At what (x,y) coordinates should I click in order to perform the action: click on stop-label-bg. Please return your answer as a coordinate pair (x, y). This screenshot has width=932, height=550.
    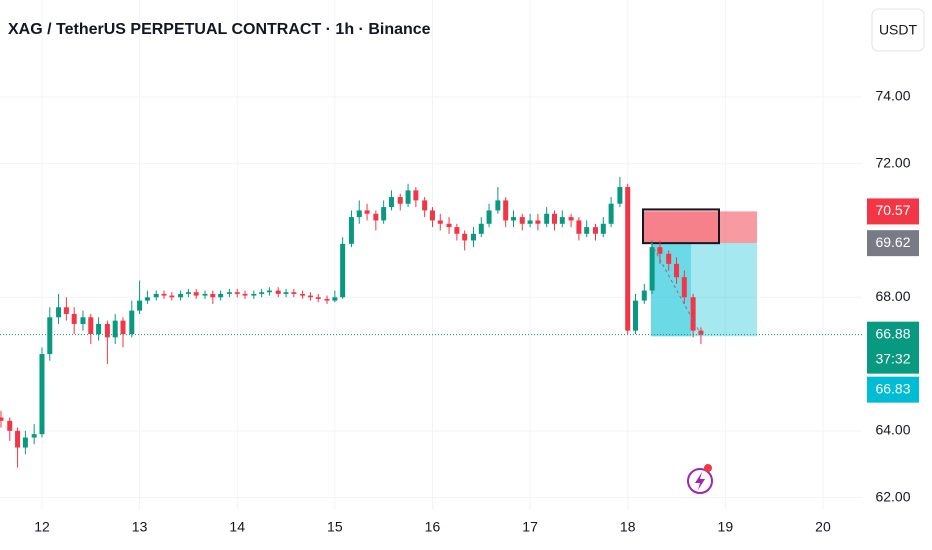
    Looking at the image, I should click on (893, 211).